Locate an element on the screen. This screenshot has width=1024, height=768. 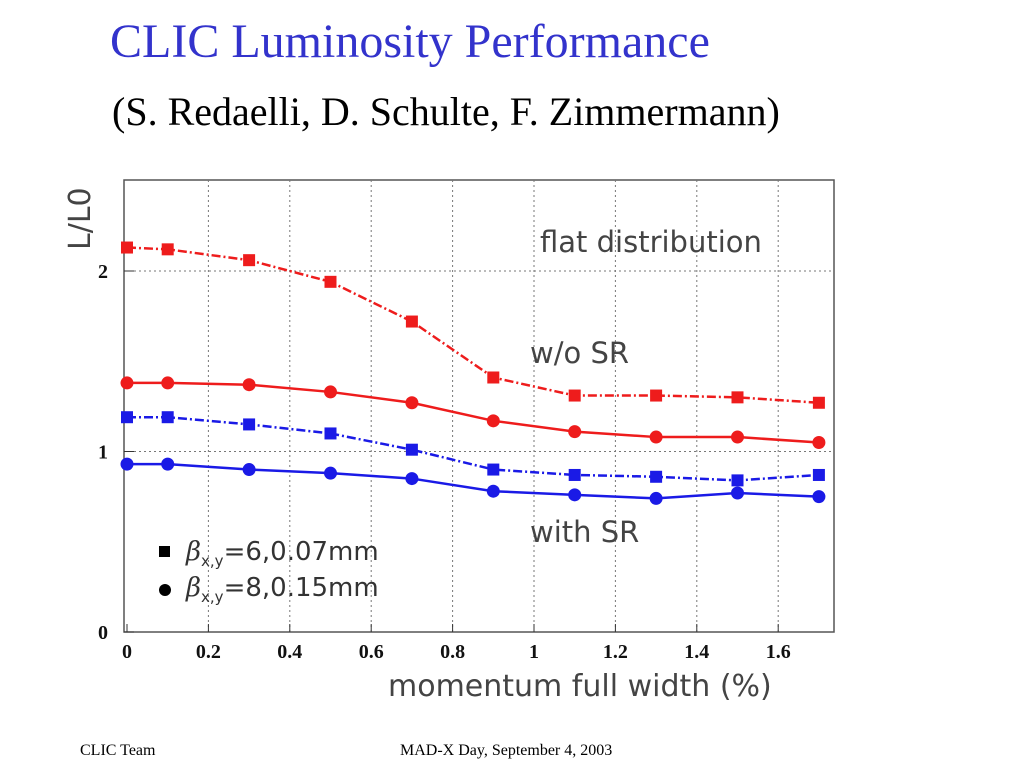
x-tick-label: 0.6 is located at coordinates (371, 652).